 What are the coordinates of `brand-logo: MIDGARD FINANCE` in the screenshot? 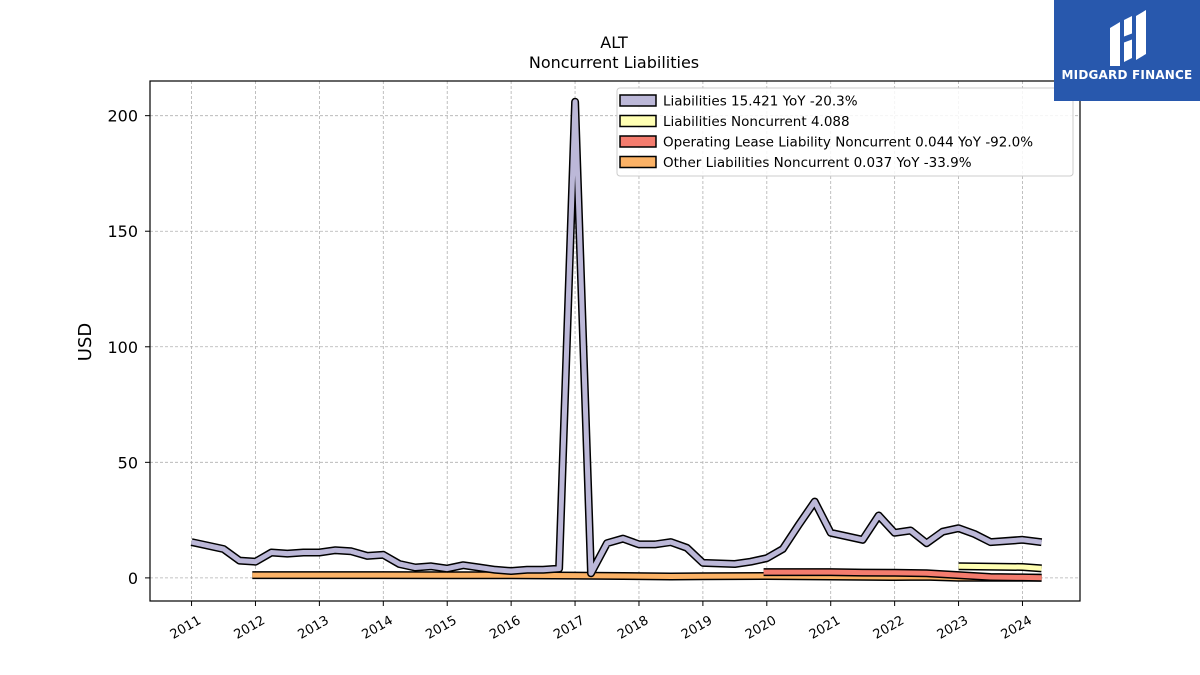 It's located at (1127, 50).